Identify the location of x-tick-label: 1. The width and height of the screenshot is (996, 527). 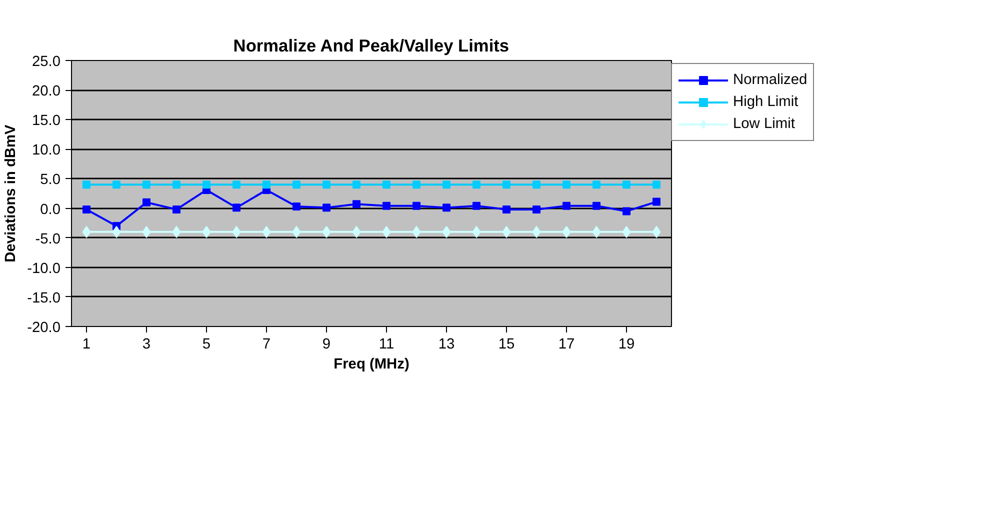
(86, 344).